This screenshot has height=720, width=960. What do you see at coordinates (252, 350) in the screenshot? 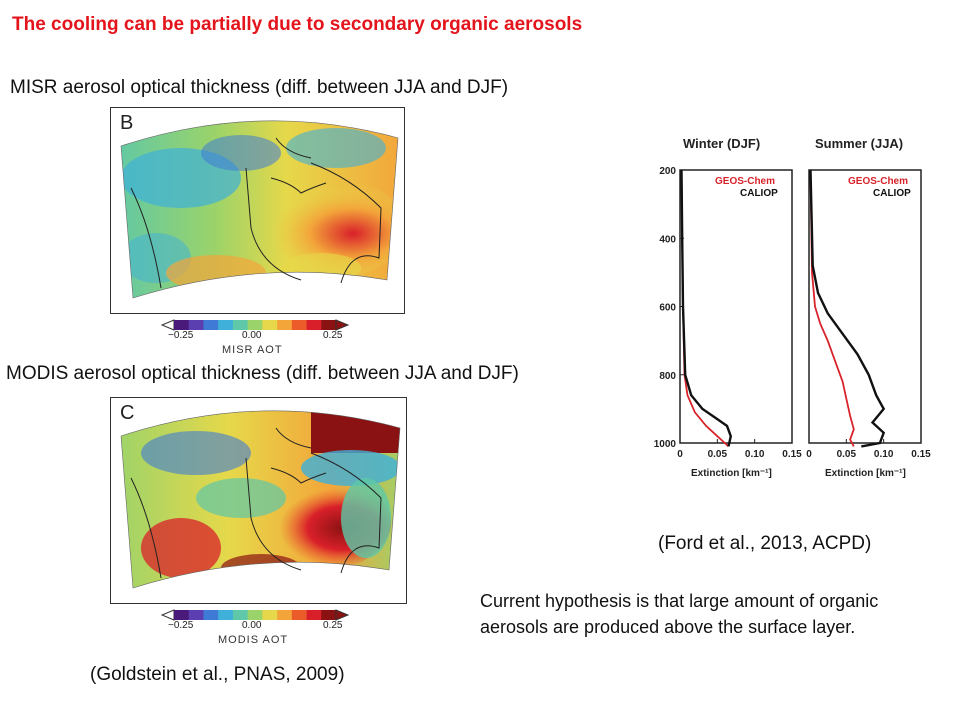
I see `misr-cb-title: MISR AOT` at bounding box center [252, 350].